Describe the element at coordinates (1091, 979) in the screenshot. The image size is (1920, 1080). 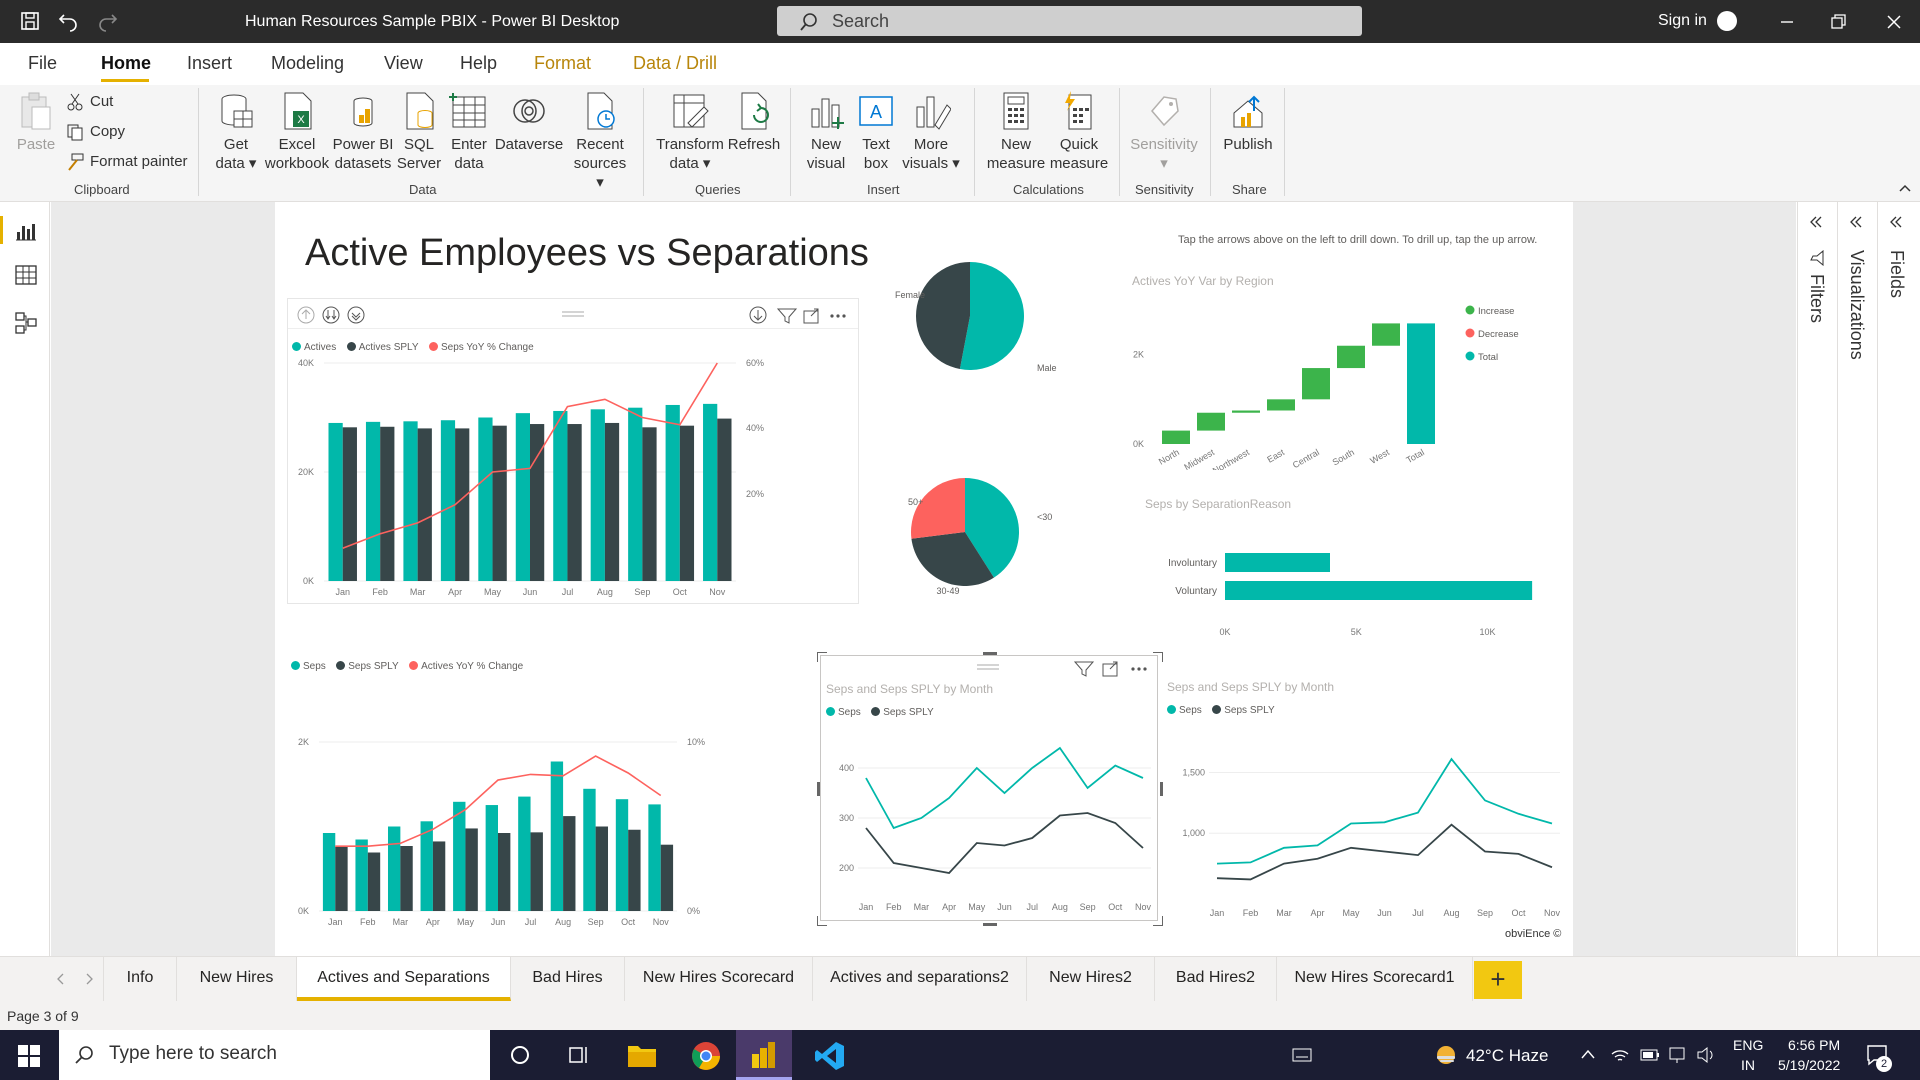
I see `page-tab-new-hires2: New Hires2` at that location.